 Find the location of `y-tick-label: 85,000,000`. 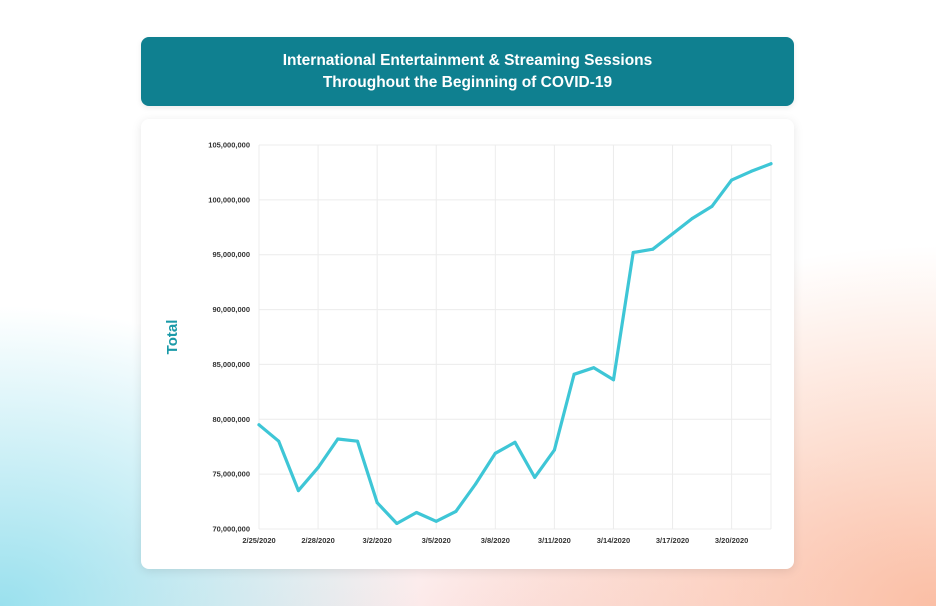

y-tick-label: 85,000,000 is located at coordinates (231, 364).